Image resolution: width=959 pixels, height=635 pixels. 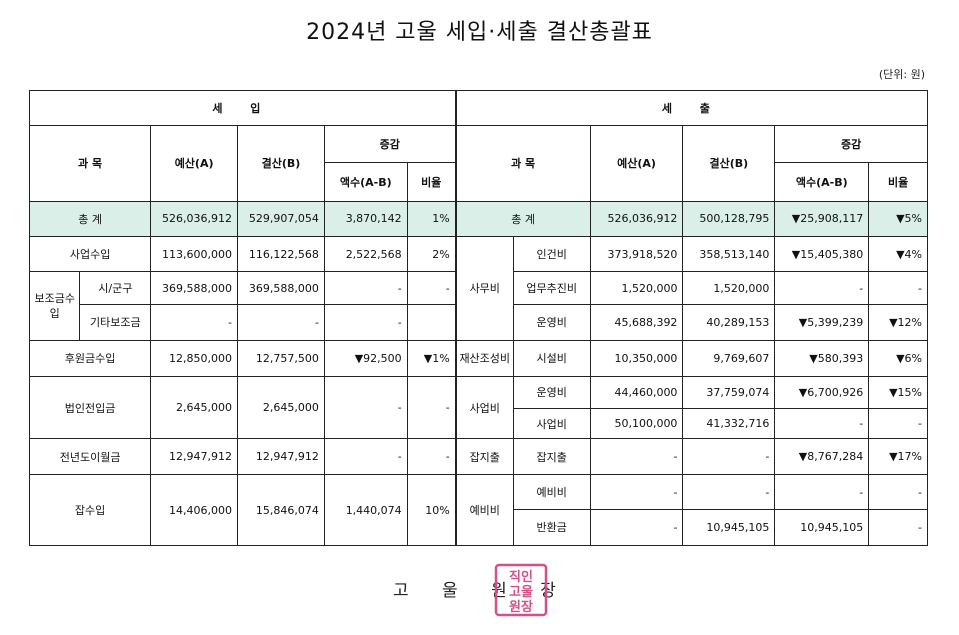 What do you see at coordinates (551, 358) in the screenshot?
I see `exp-facility-label: 시설비` at bounding box center [551, 358].